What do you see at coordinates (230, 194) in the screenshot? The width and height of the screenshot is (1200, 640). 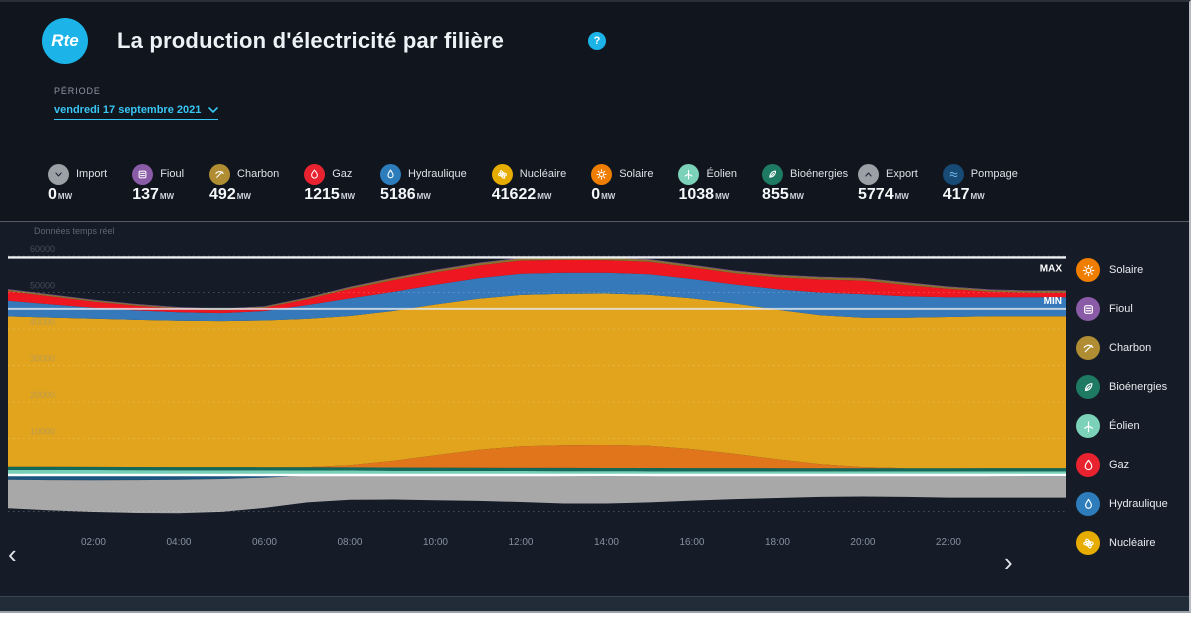 I see `metric-value: 492MW` at bounding box center [230, 194].